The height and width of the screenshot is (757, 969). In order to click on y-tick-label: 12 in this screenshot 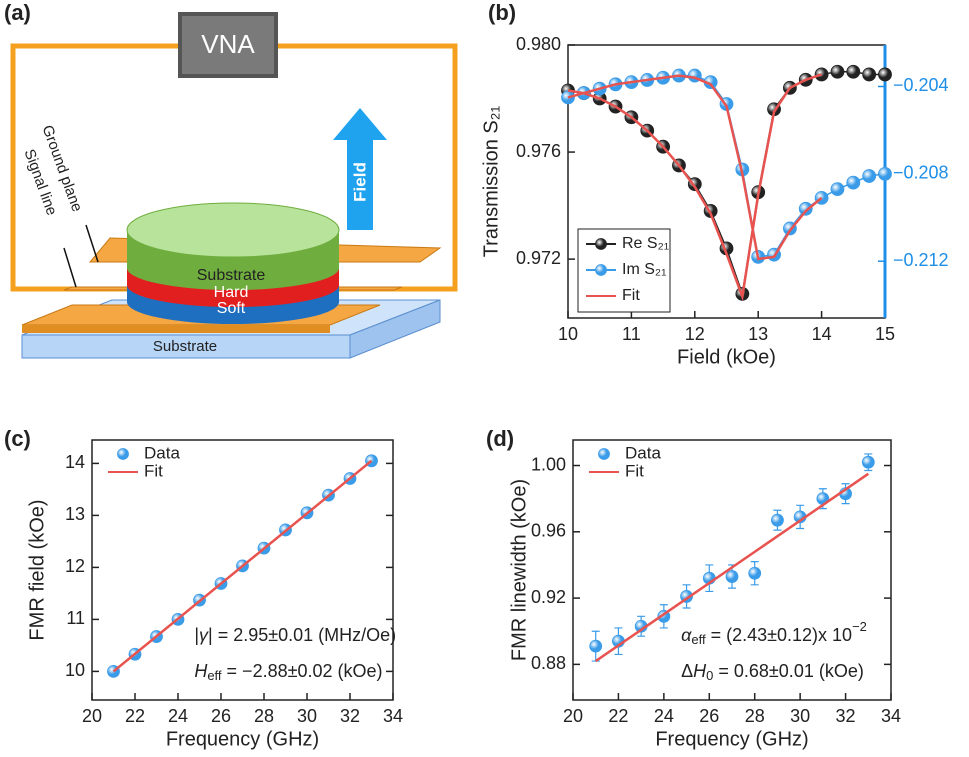, I will do `click(75, 566)`.